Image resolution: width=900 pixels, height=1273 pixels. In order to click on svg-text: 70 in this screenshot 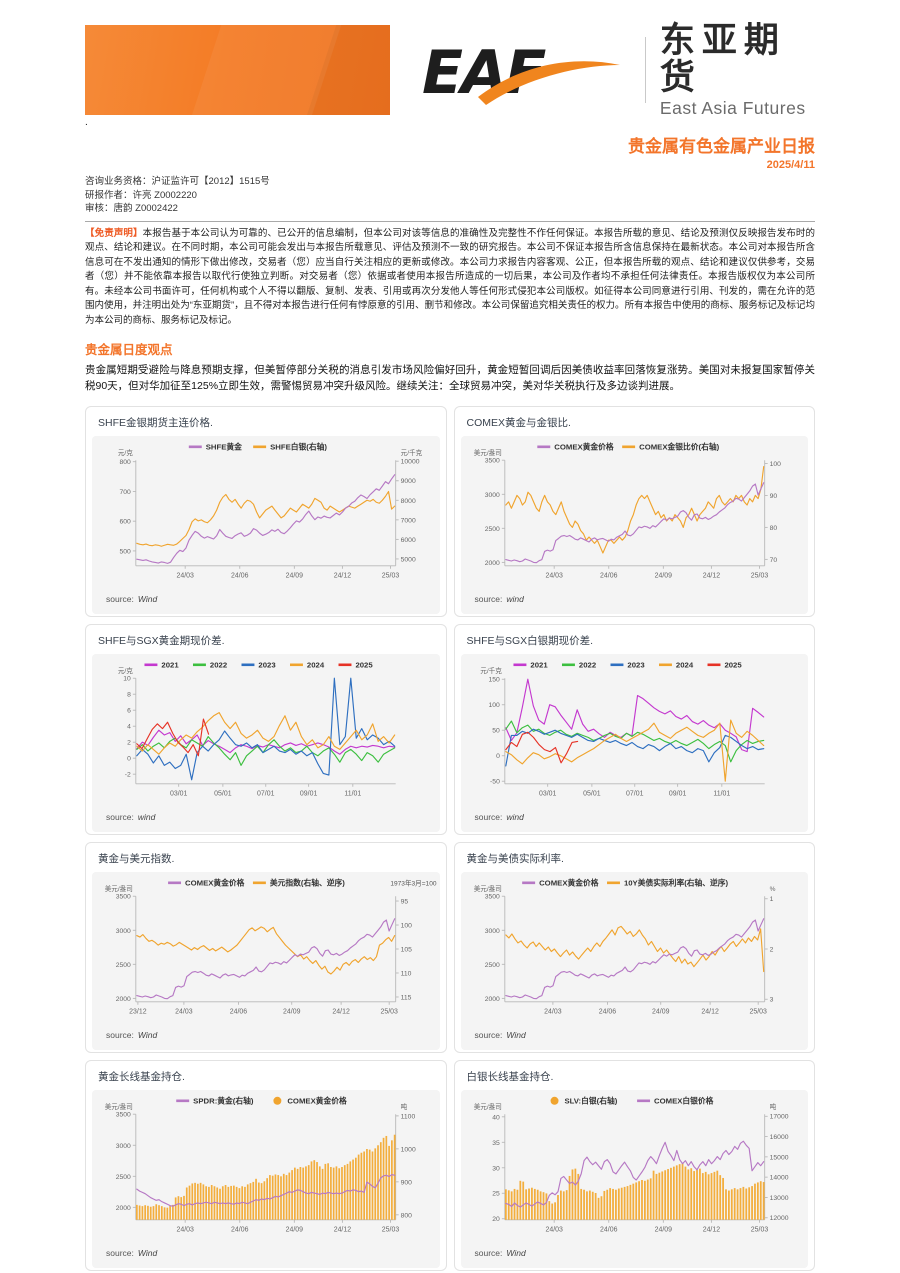, I will do `click(773, 560)`.